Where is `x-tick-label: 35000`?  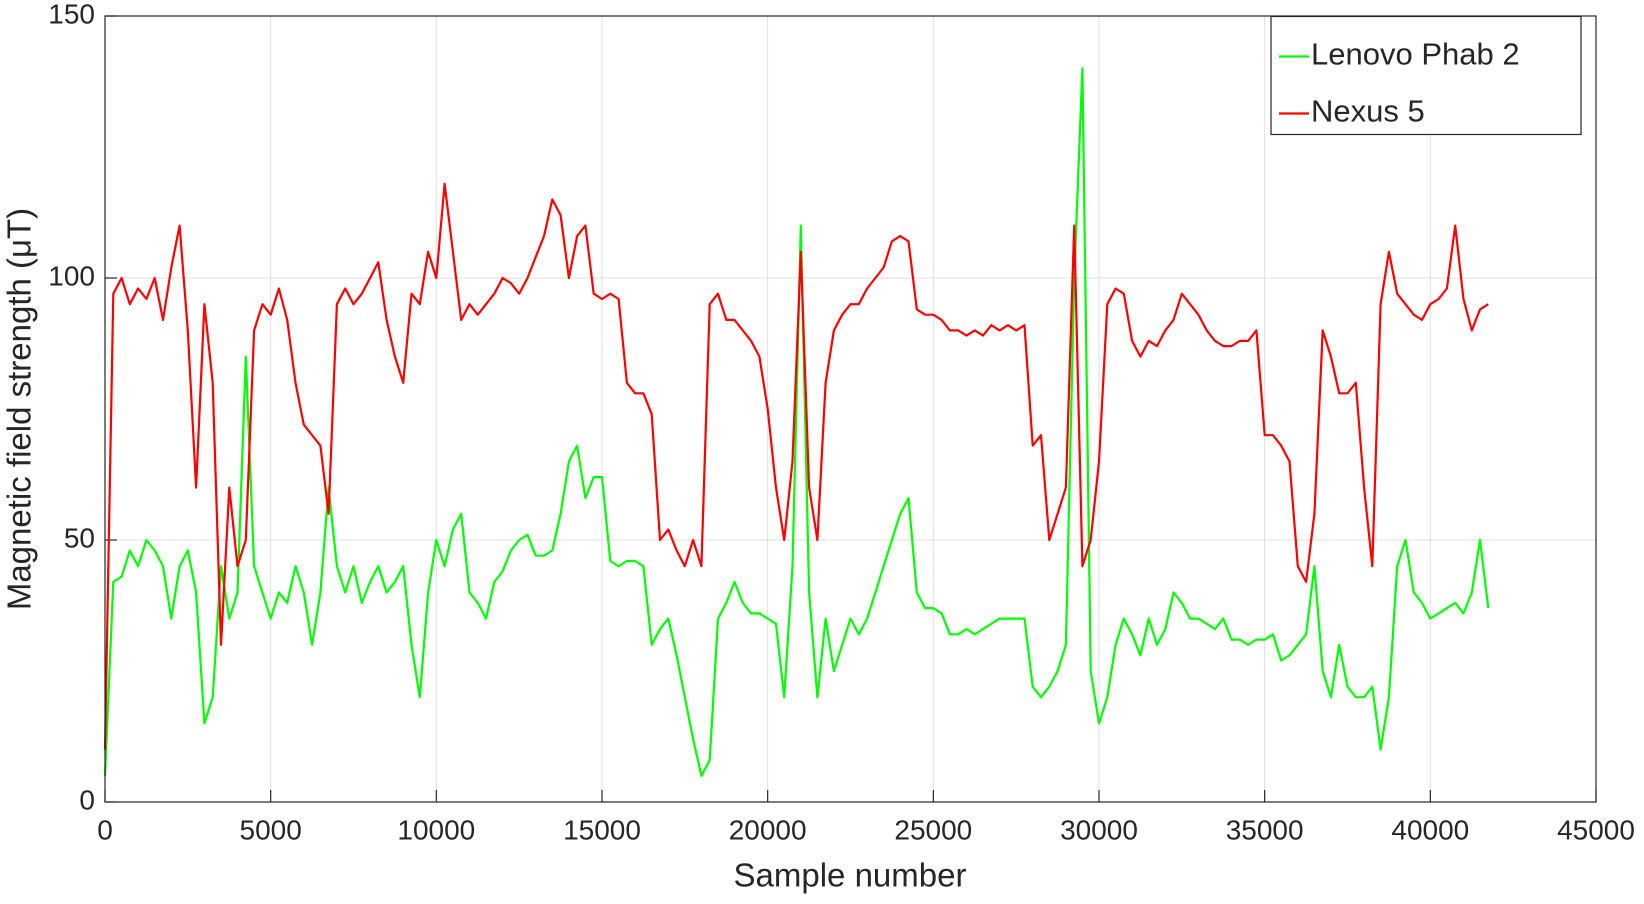 x-tick-label: 35000 is located at coordinates (1265, 829).